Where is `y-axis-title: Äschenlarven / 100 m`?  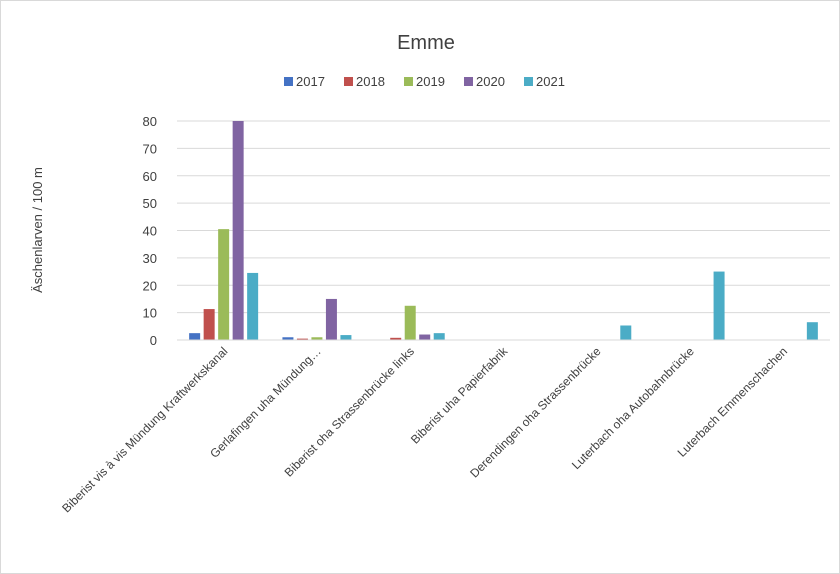
y-axis-title: Äschenlarven / 100 m is located at coordinates (37, 230).